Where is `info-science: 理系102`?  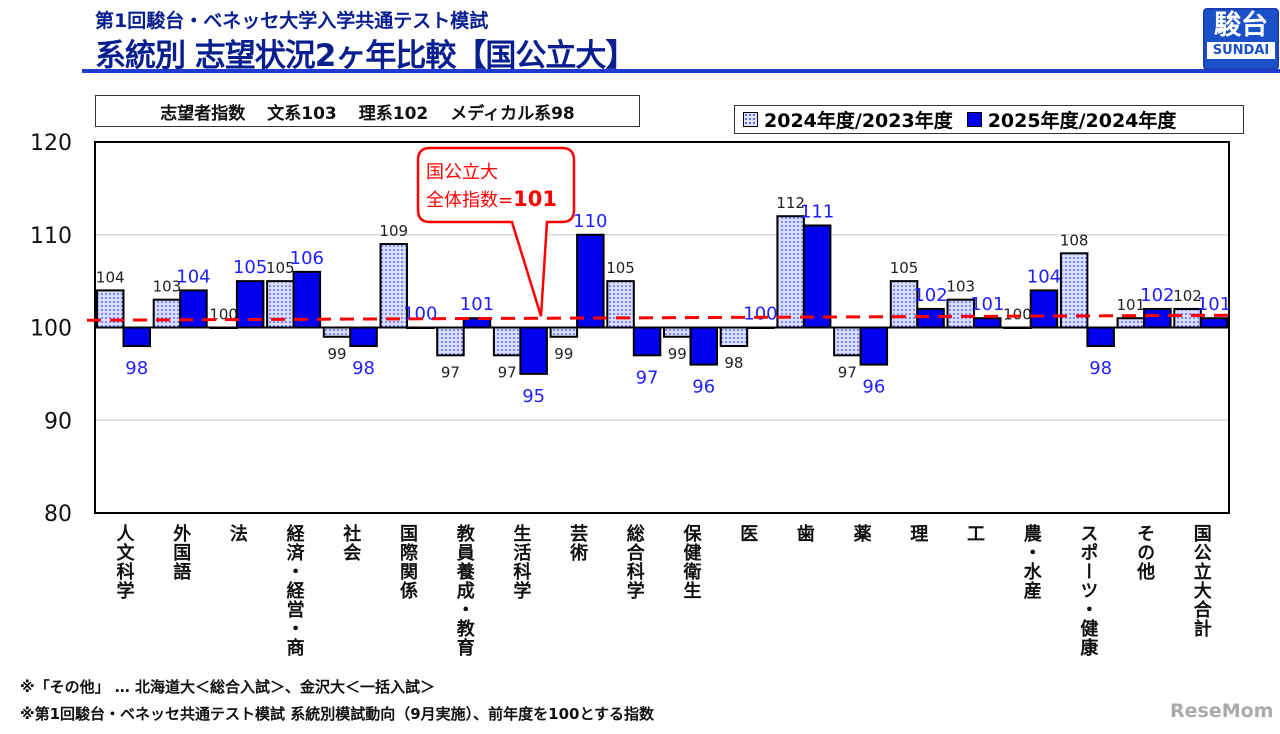
info-science: 理系102 is located at coordinates (393, 113).